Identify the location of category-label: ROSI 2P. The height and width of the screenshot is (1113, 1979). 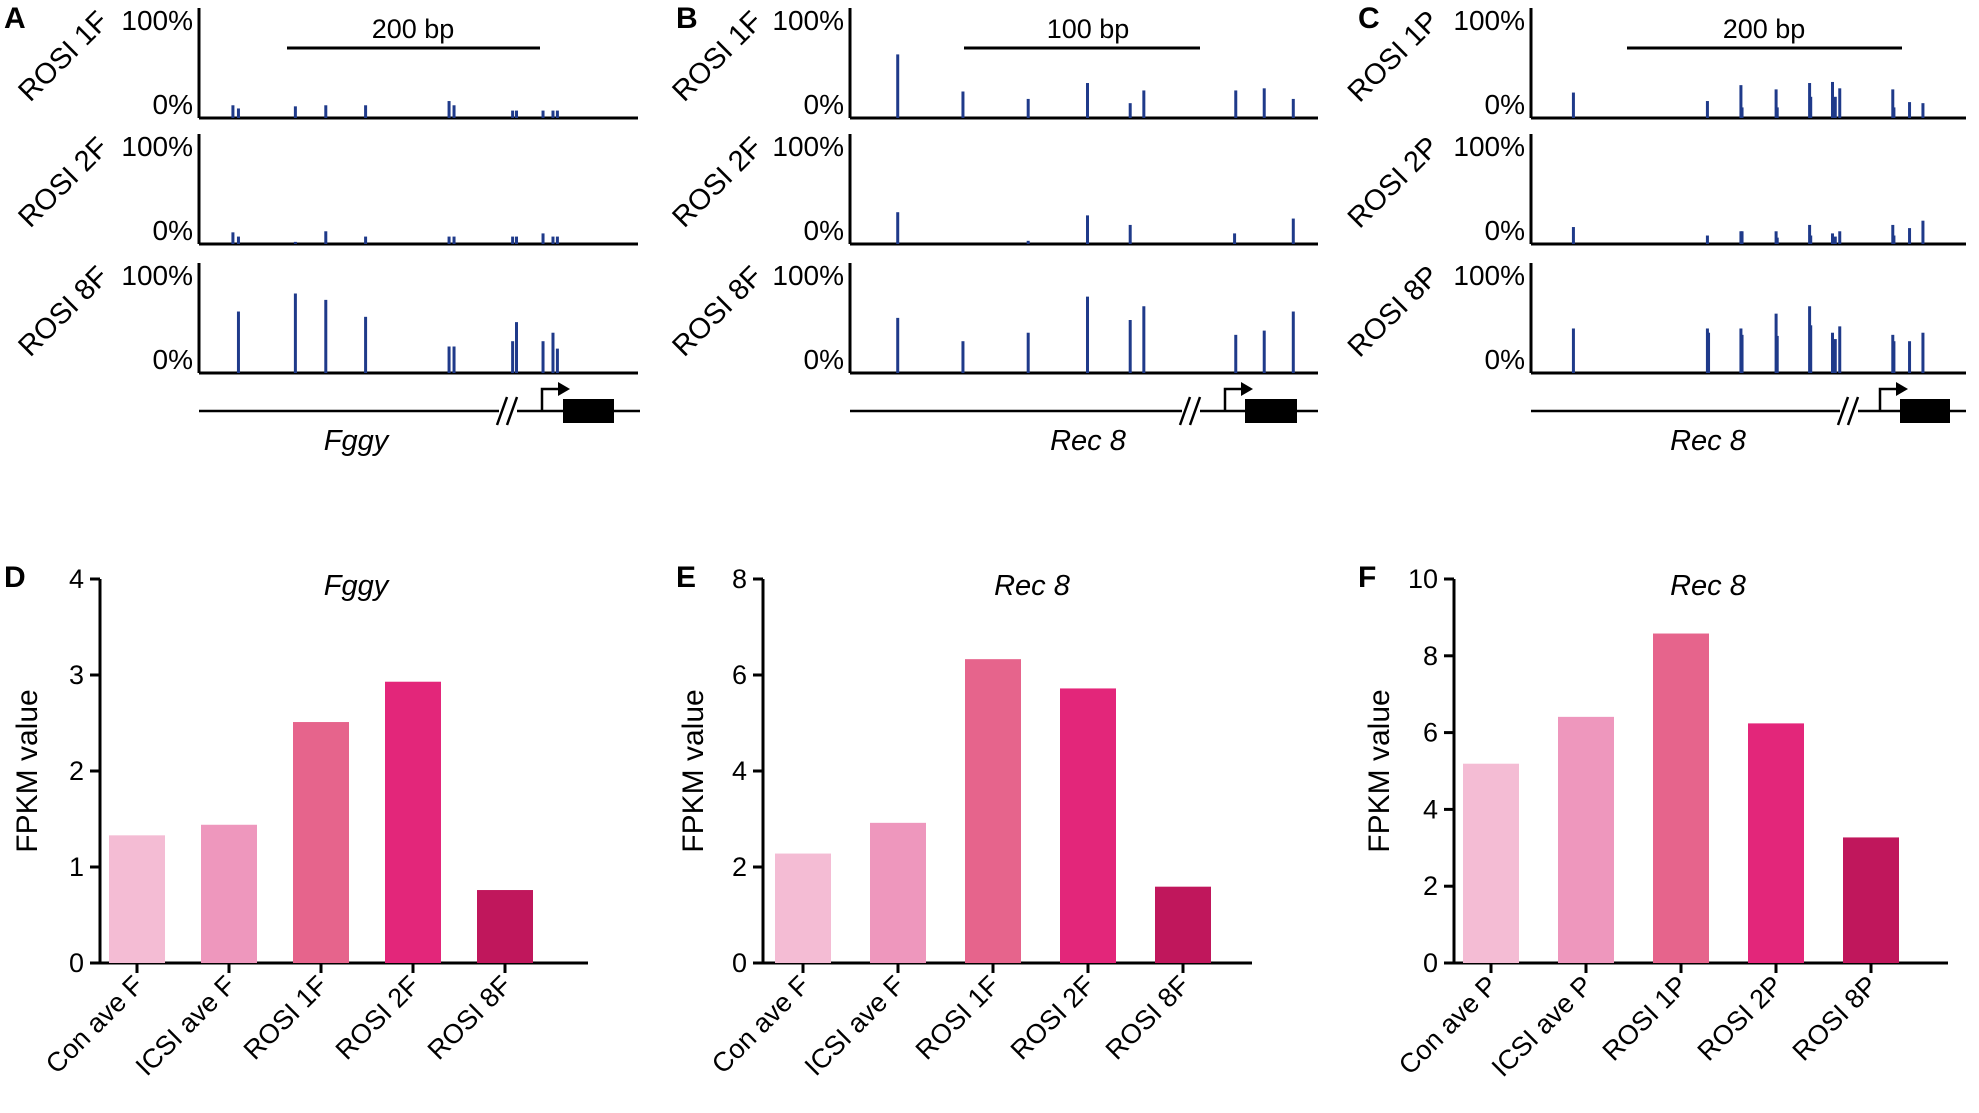
(1740, 1018).